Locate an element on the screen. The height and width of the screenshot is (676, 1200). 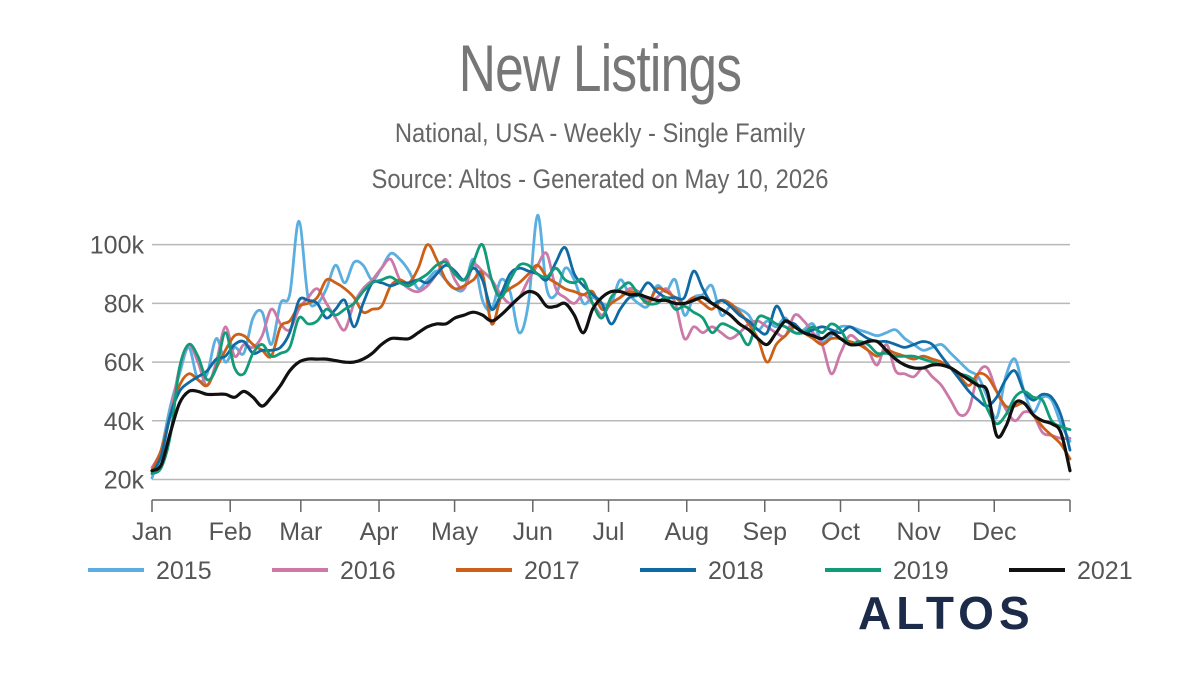
y-tick-label: 20k is located at coordinates (124, 480).